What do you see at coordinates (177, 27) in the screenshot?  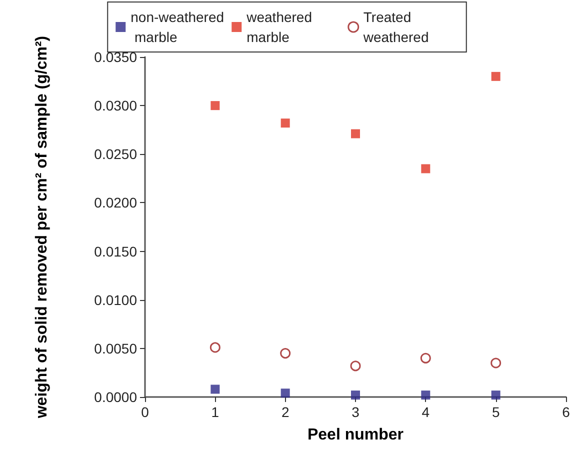 I see `legend-label: non-weathered marble` at bounding box center [177, 27].